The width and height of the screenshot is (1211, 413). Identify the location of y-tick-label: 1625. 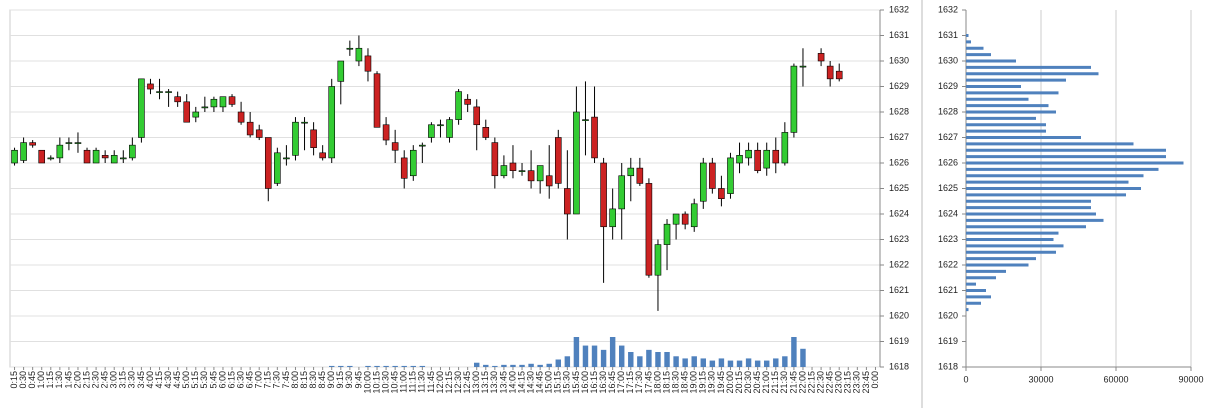
(899, 188).